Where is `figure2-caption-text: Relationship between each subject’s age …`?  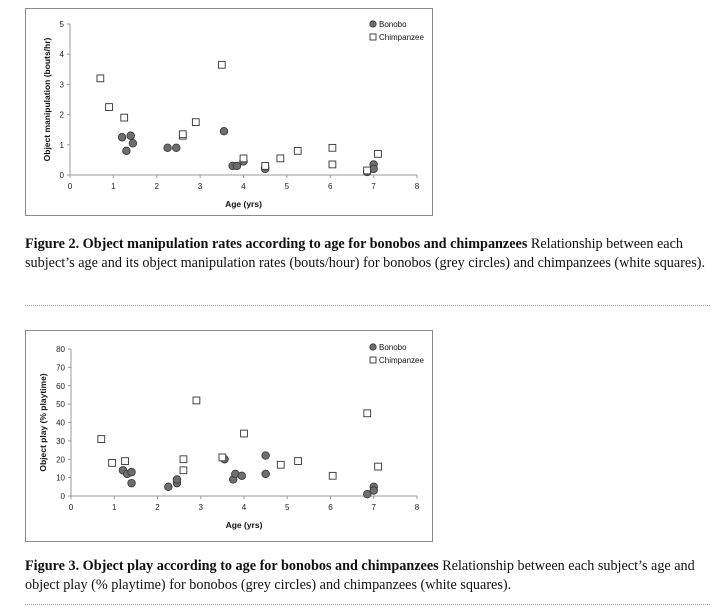 figure2-caption-text: Relationship between each subject’s age … is located at coordinates (365, 253).